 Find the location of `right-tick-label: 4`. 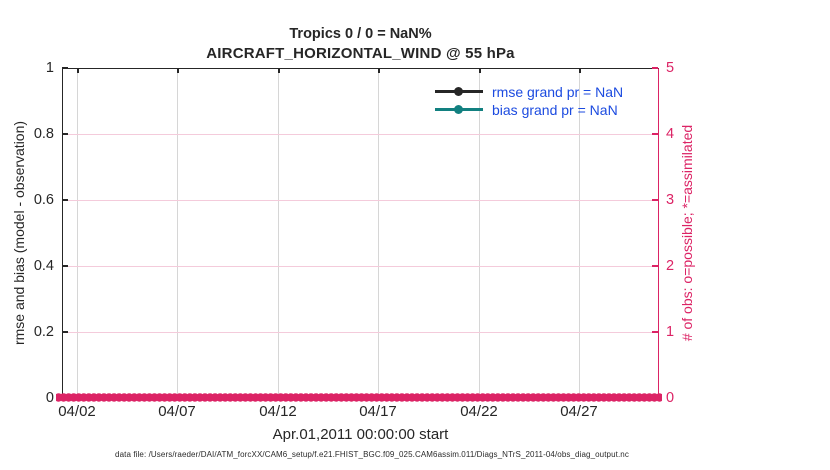

right-tick-label: 4 is located at coordinates (670, 134).